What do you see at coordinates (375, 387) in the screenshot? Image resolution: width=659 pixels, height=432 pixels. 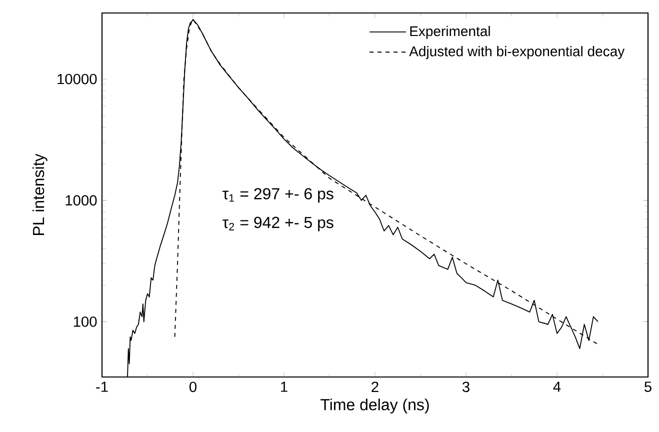 I see `x-tick-label: 2` at bounding box center [375, 387].